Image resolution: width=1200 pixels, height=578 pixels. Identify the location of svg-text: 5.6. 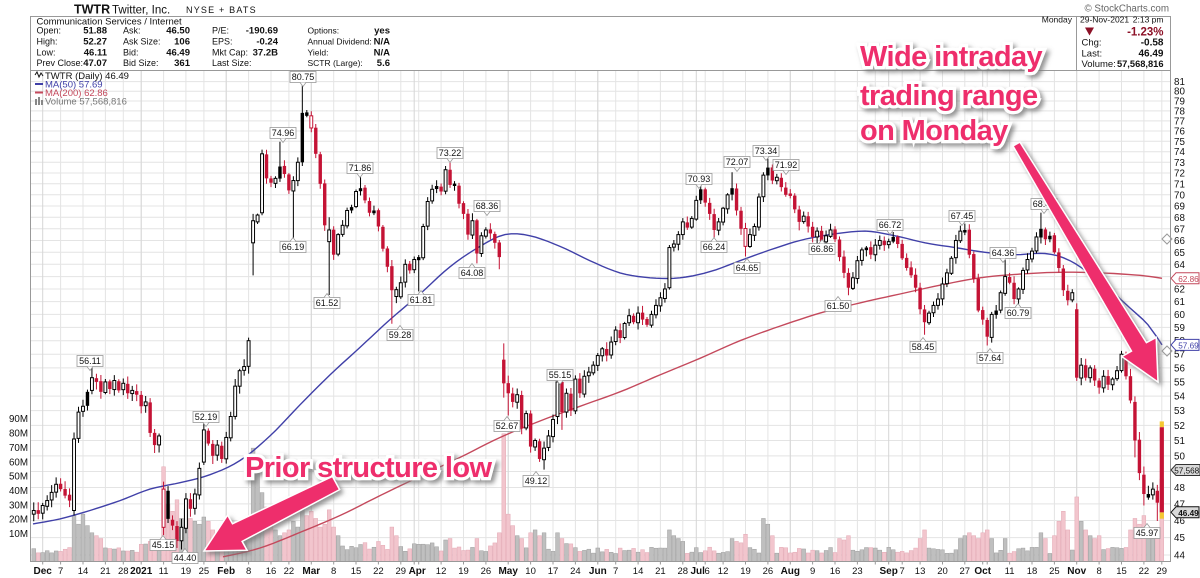
(383, 63).